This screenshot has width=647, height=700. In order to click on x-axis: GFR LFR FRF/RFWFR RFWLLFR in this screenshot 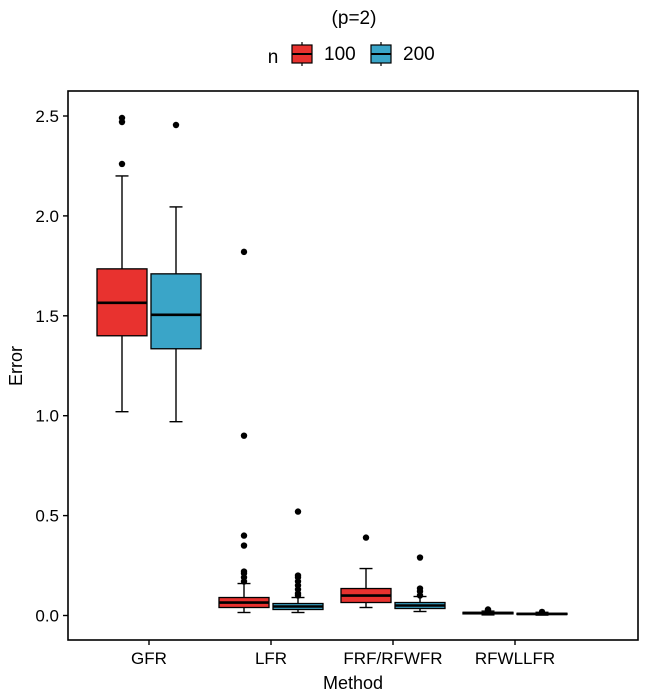, I will do `click(343, 654)`.